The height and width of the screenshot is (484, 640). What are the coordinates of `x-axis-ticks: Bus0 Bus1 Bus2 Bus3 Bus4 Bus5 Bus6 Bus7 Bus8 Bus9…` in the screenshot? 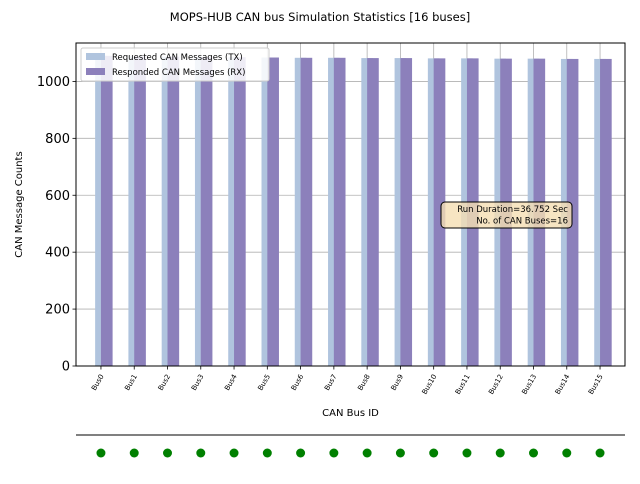 It's located at (347, 381).